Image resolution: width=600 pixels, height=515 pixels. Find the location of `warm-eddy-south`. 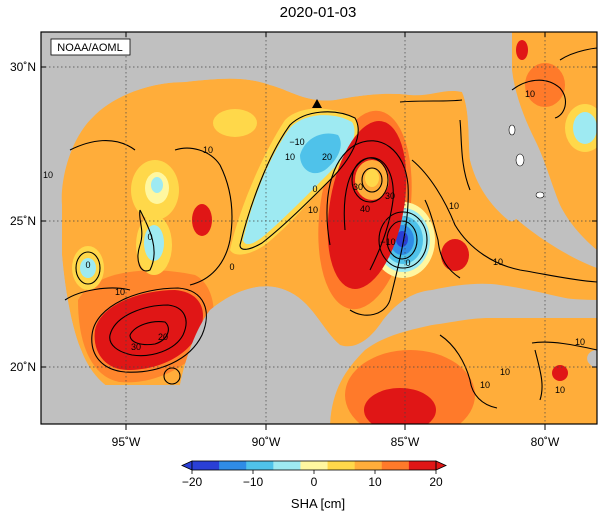

warm-eddy-south is located at coordinates (148, 330).